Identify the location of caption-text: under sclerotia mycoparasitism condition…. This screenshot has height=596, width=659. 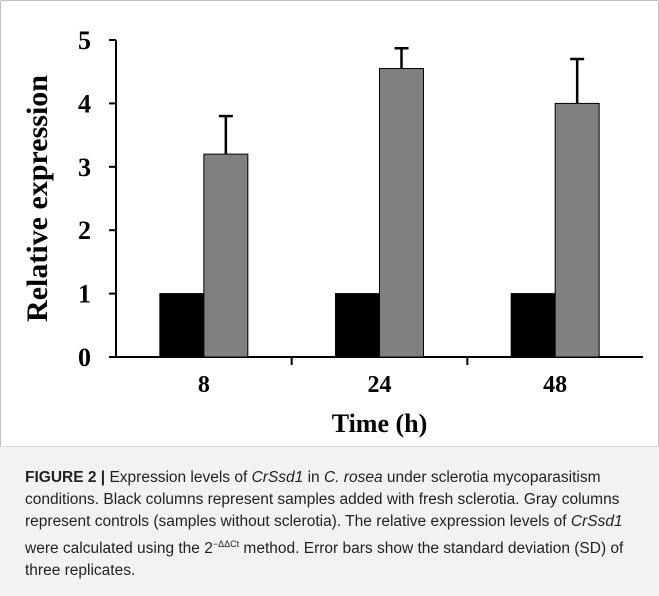
(322, 499).